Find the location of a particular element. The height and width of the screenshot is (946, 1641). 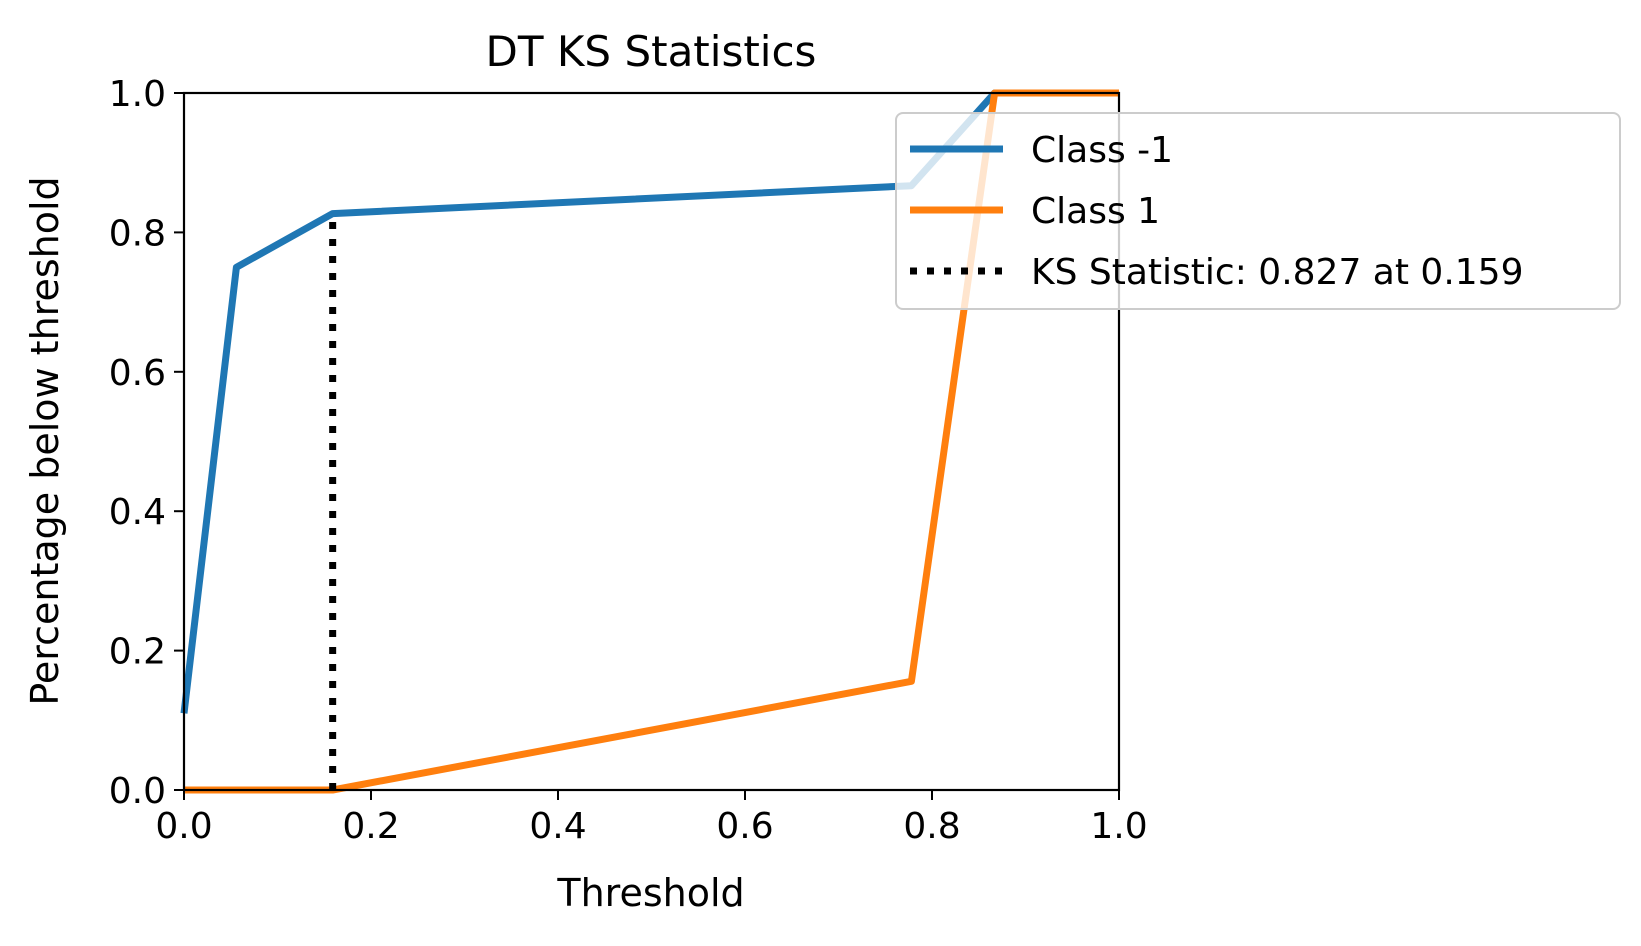

x-tick-label: 1.0 is located at coordinates (1118, 826).